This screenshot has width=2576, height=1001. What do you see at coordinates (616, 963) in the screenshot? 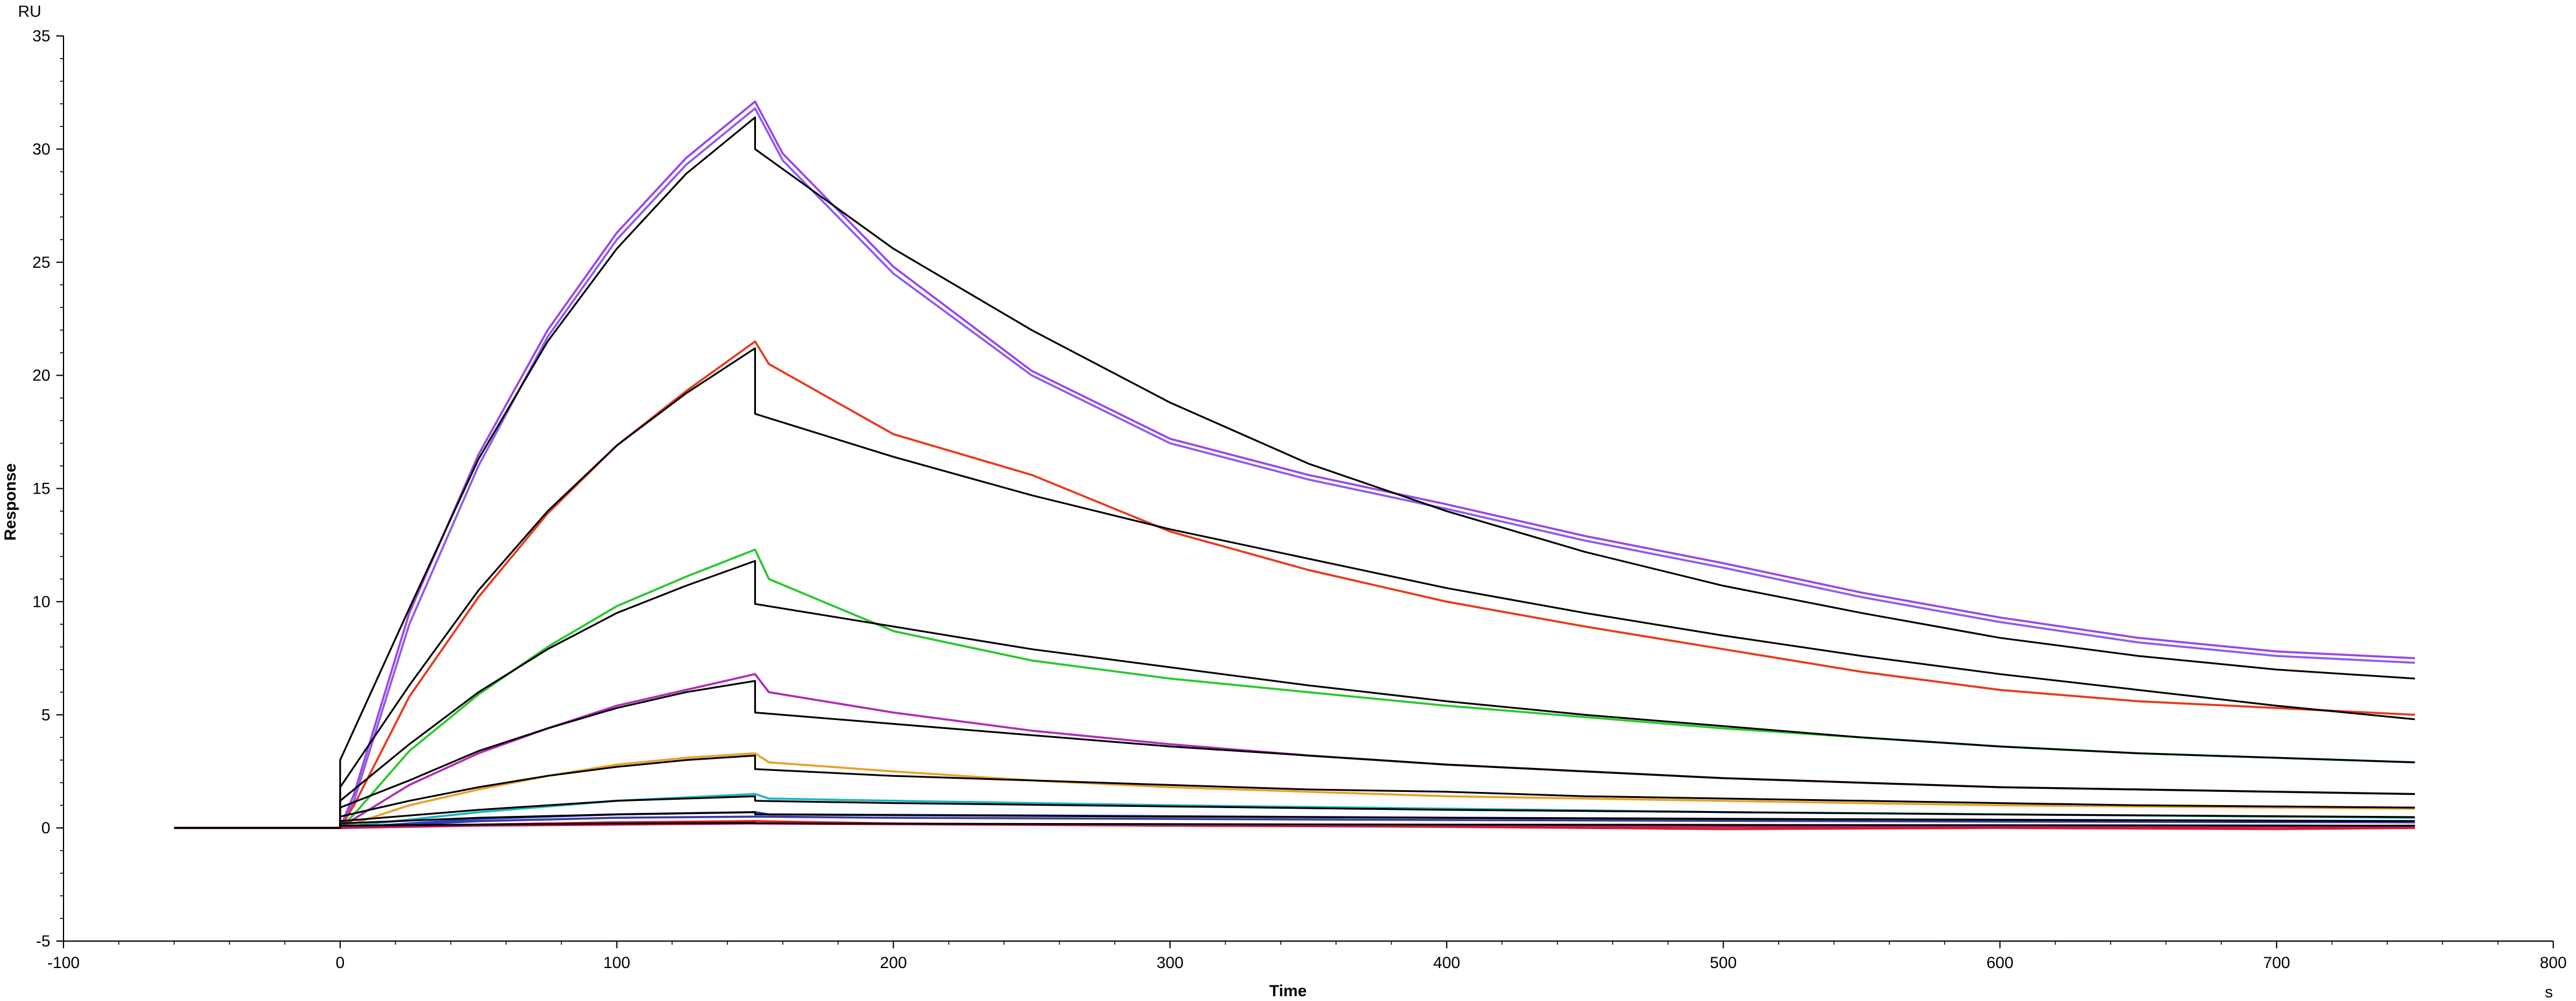
I see `x-tick-label: 100` at bounding box center [616, 963].